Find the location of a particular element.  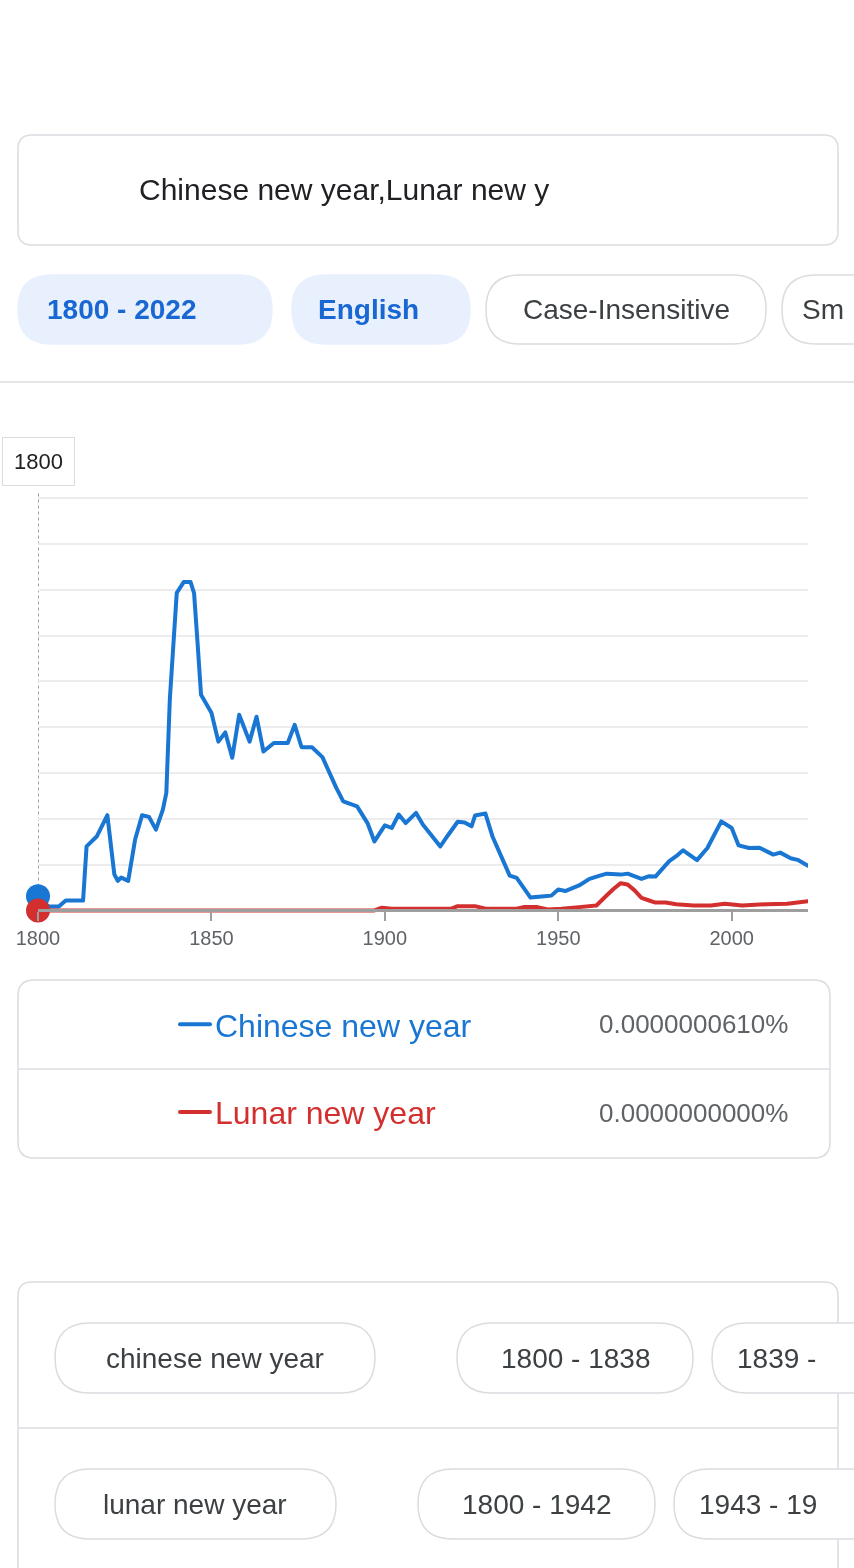

x-tick-label: 1900 is located at coordinates (385, 938).